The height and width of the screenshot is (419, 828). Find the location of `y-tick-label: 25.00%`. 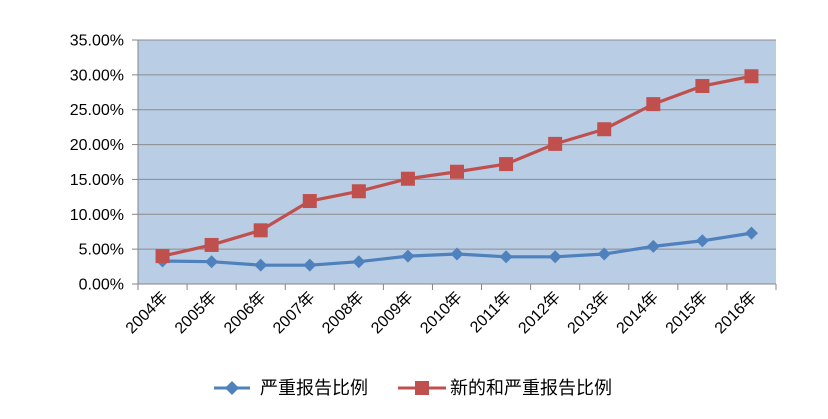

y-tick-label: 25.00% is located at coordinates (97, 110).